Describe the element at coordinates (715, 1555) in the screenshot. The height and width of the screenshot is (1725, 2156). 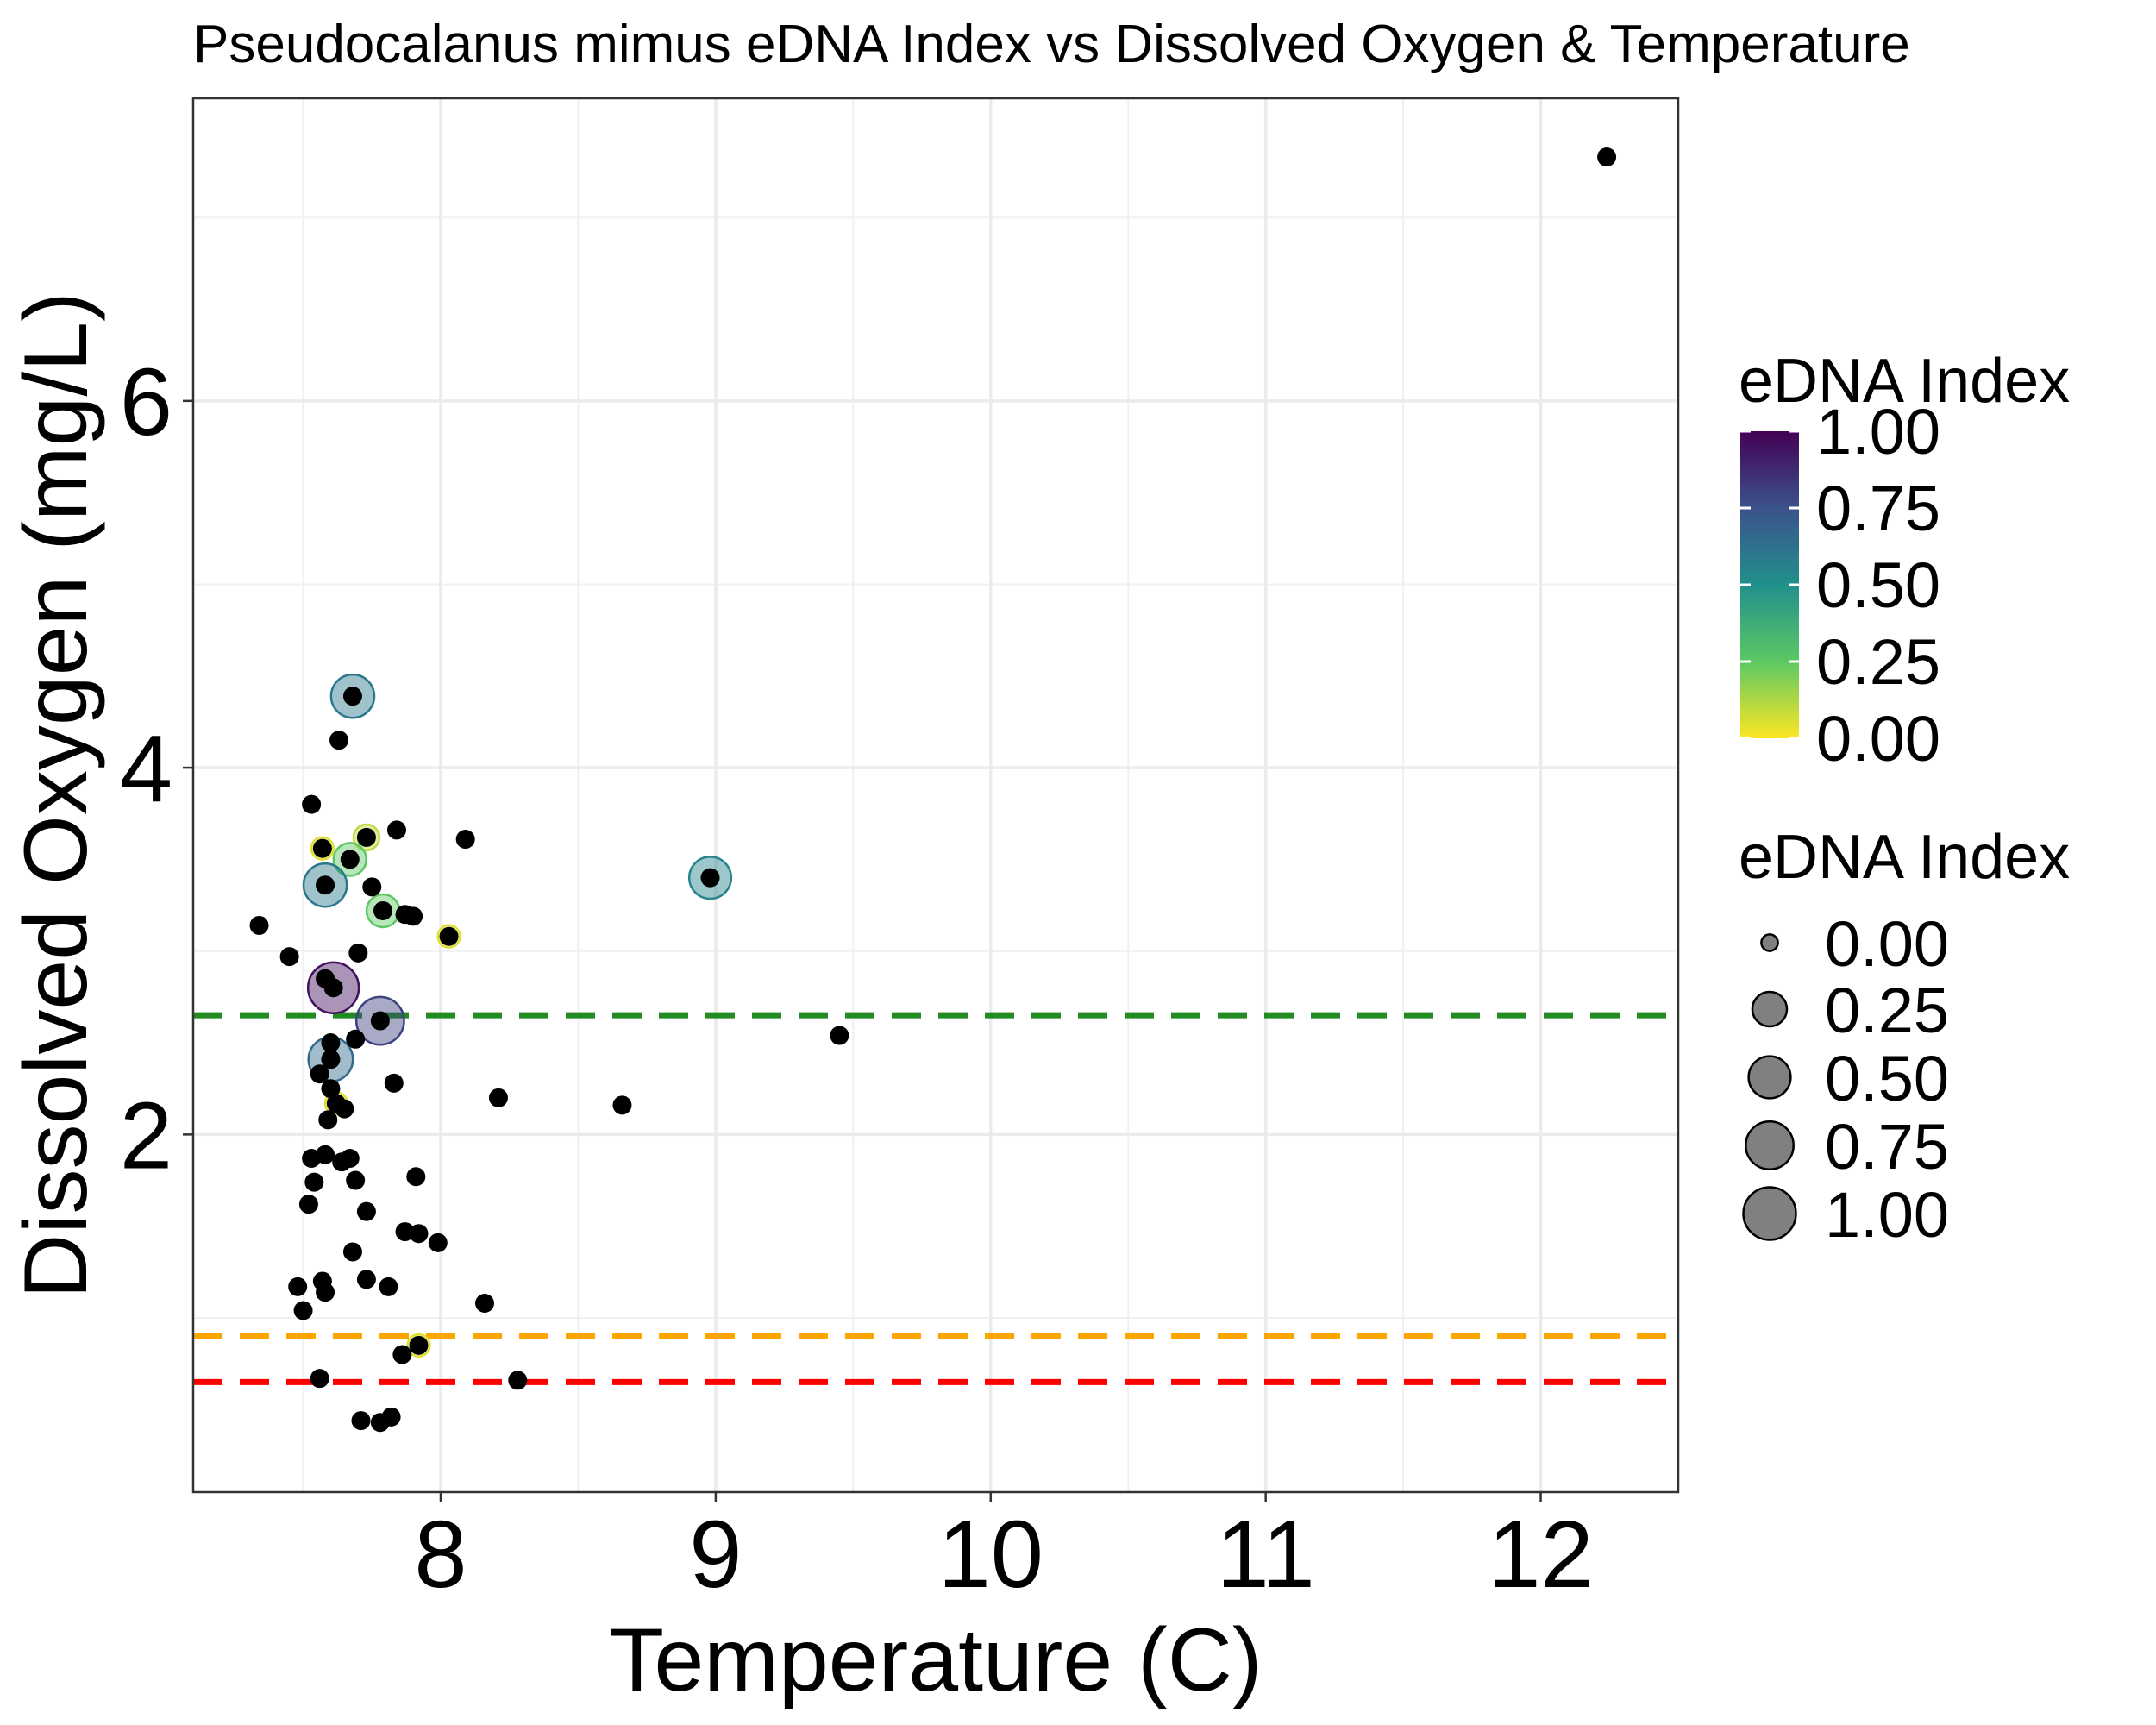
I see `x-tick-label: 9` at that location.